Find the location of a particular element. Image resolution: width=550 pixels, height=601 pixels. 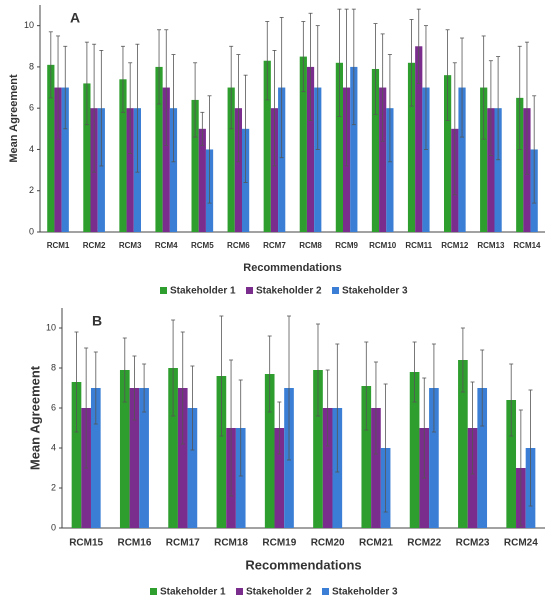

y-tick-label: 6 is located at coordinates (53, 407).